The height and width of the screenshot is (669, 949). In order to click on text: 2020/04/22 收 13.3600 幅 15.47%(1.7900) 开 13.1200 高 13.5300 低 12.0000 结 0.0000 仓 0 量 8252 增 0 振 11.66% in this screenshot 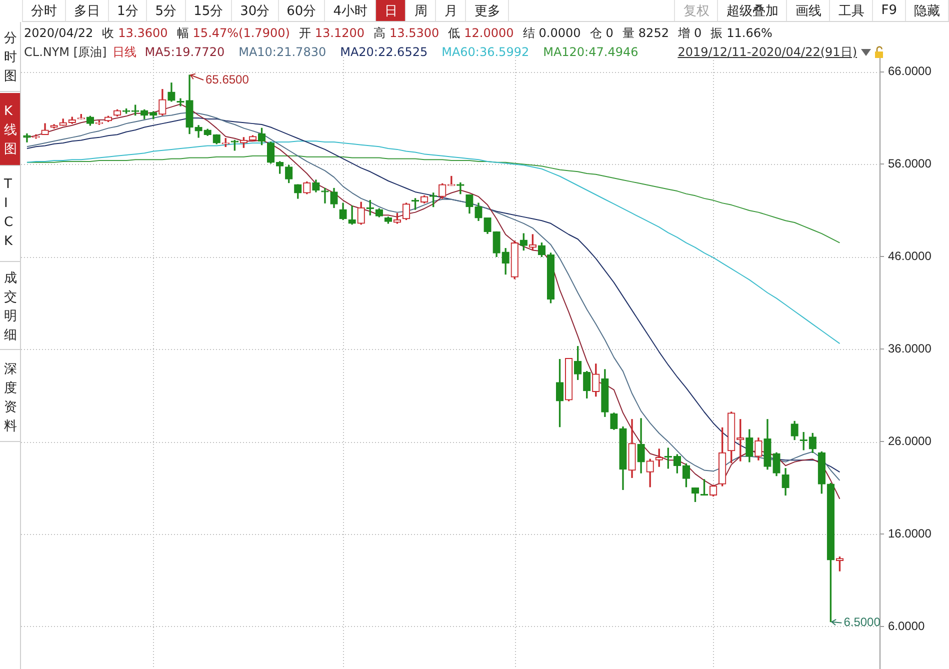, I will do `click(398, 33)`.